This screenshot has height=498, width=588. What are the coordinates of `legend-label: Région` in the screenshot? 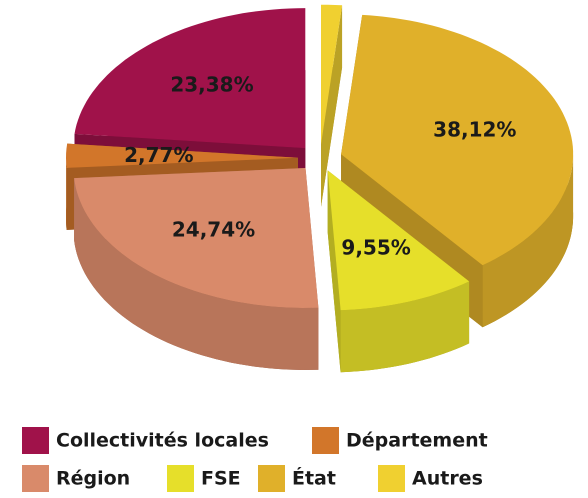 It's located at (93, 479).